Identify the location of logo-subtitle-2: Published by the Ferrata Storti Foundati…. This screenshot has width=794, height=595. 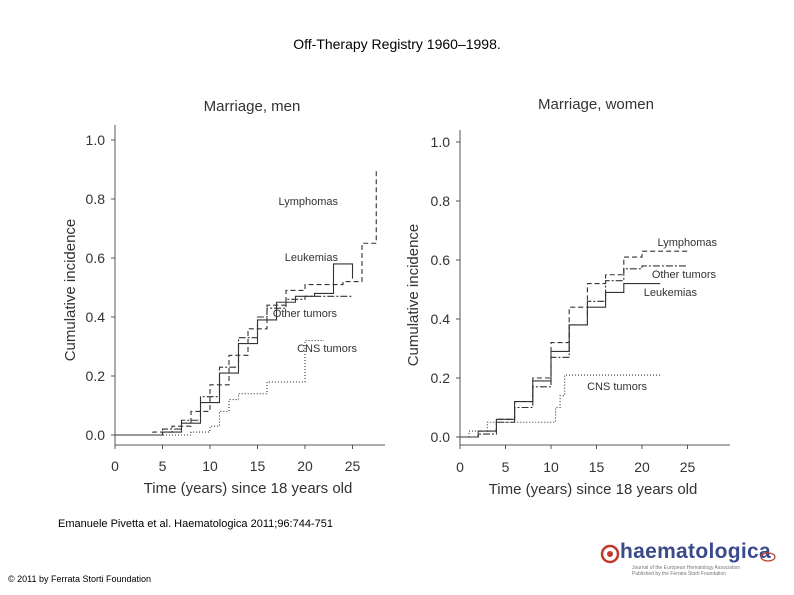
(679, 574).